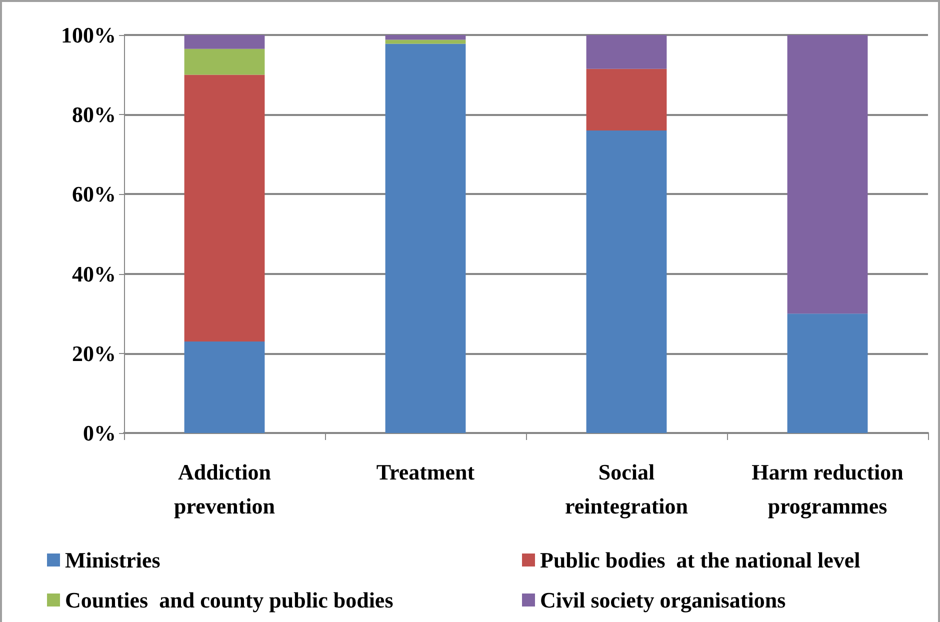 Image resolution: width=940 pixels, height=622 pixels. I want to click on y-tick-label: 80%, so click(94, 115).